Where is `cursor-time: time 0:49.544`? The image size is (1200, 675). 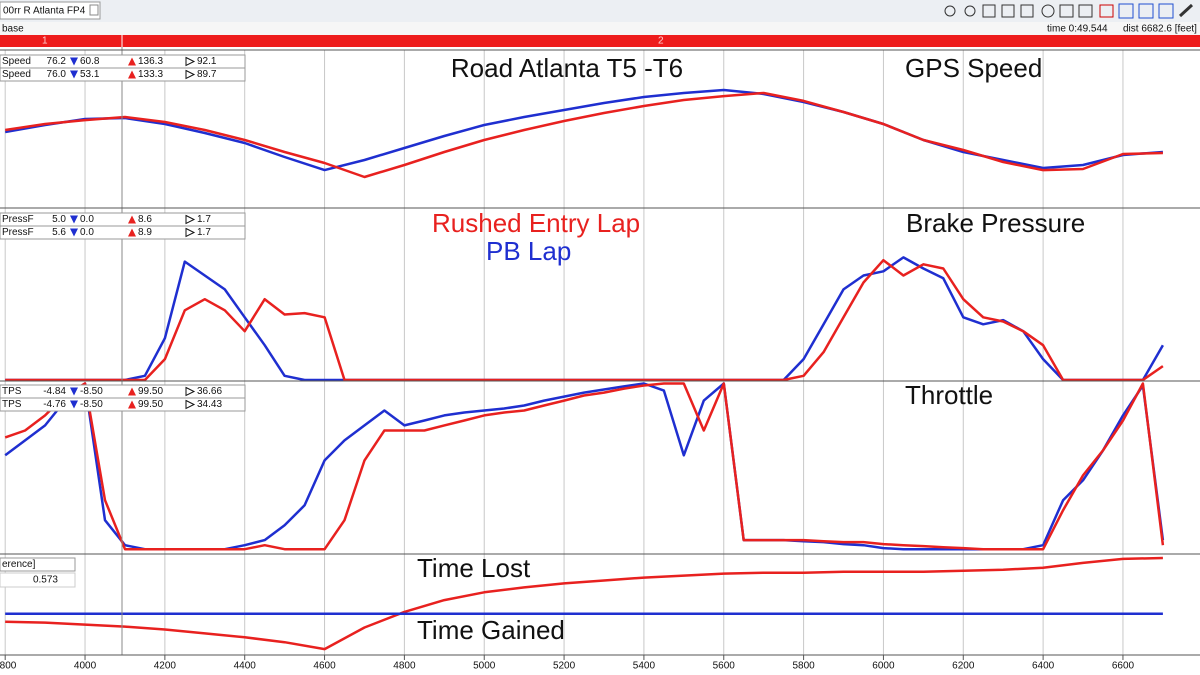
cursor-time: time 0:49.544 is located at coordinates (1077, 29).